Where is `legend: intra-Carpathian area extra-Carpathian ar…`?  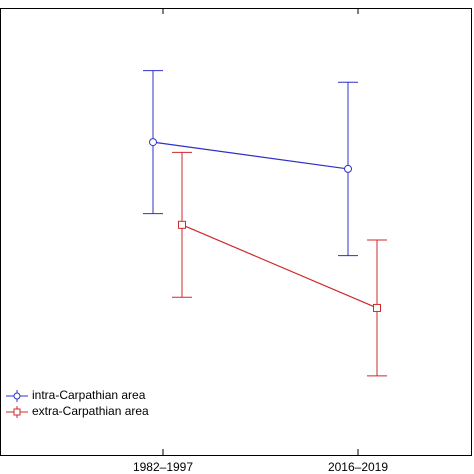 legend: intra-Carpathian area extra-Carpathian ar… is located at coordinates (77, 403).